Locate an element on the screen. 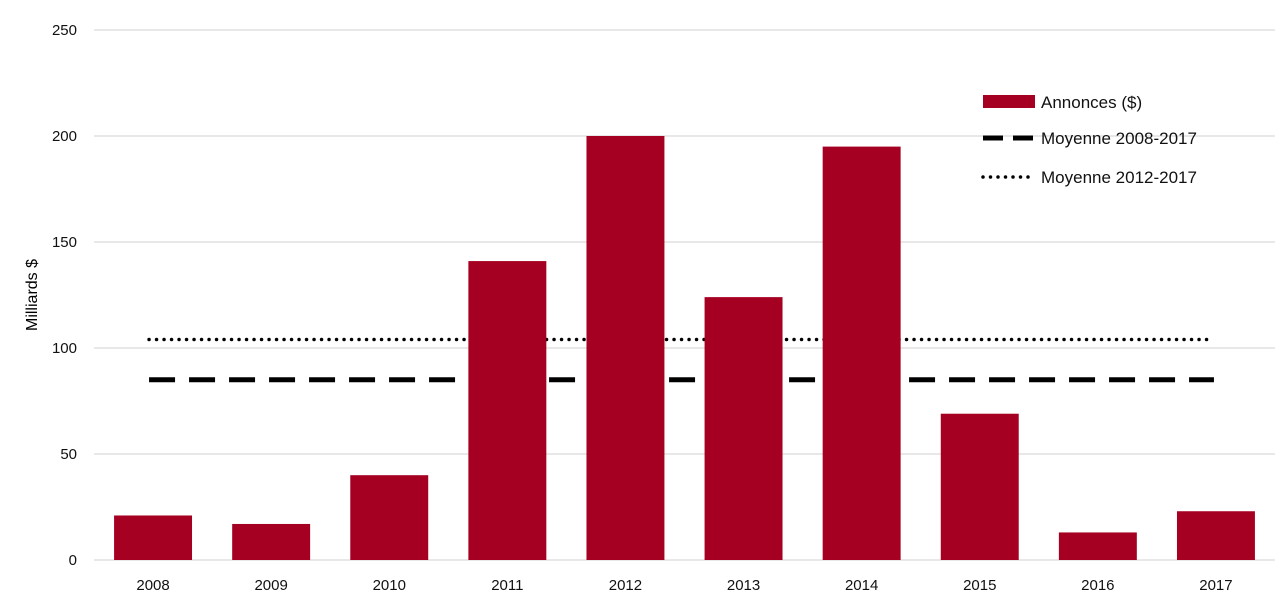 This screenshot has width=1287, height=603. legend-dashed-label: Moyenne 2008-2017 is located at coordinates (1119, 138).